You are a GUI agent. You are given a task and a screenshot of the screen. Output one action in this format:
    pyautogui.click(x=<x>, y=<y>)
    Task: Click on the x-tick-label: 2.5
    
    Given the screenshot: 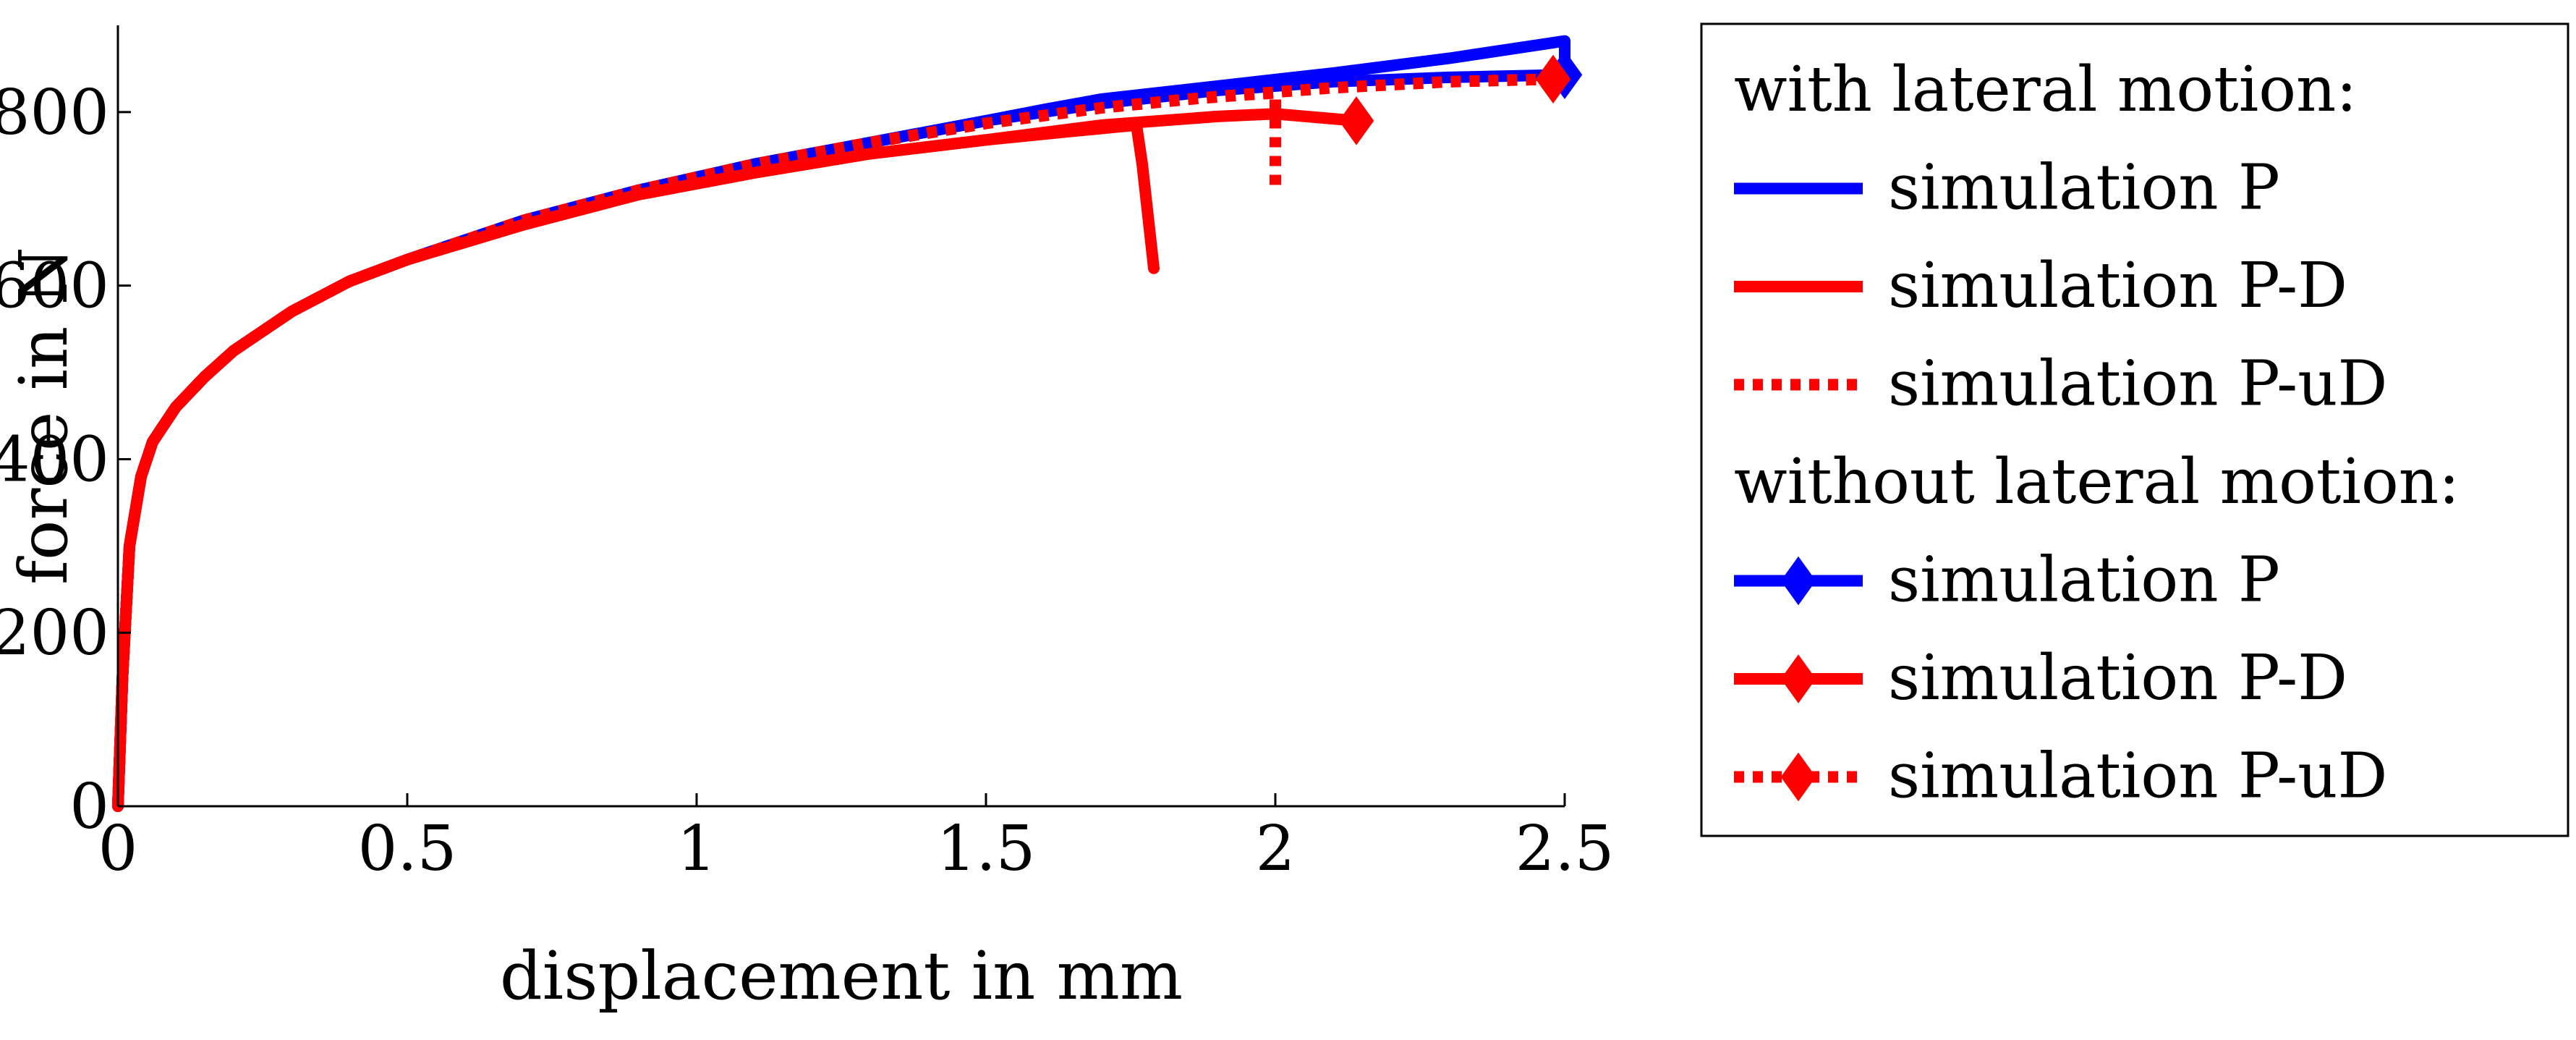 What is the action you would take?
    pyautogui.click(x=1565, y=849)
    